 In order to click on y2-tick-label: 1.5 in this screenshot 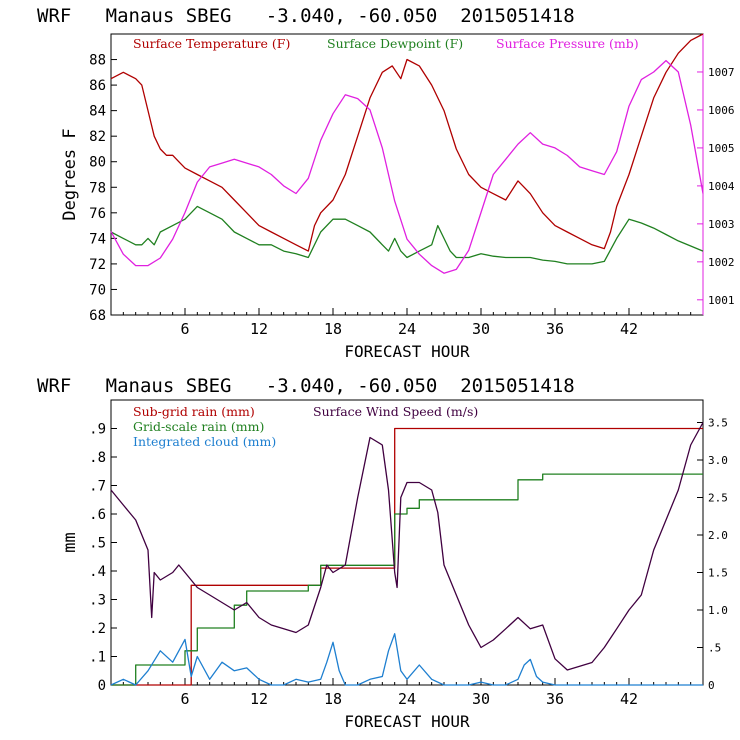, I will do `click(718, 573)`.